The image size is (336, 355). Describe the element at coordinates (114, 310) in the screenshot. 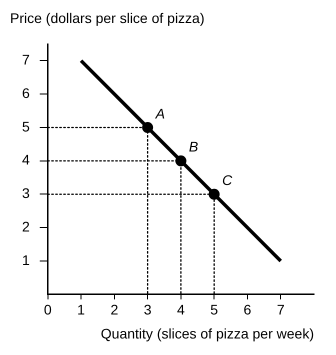

I see `x-tick-label: 2` at that location.